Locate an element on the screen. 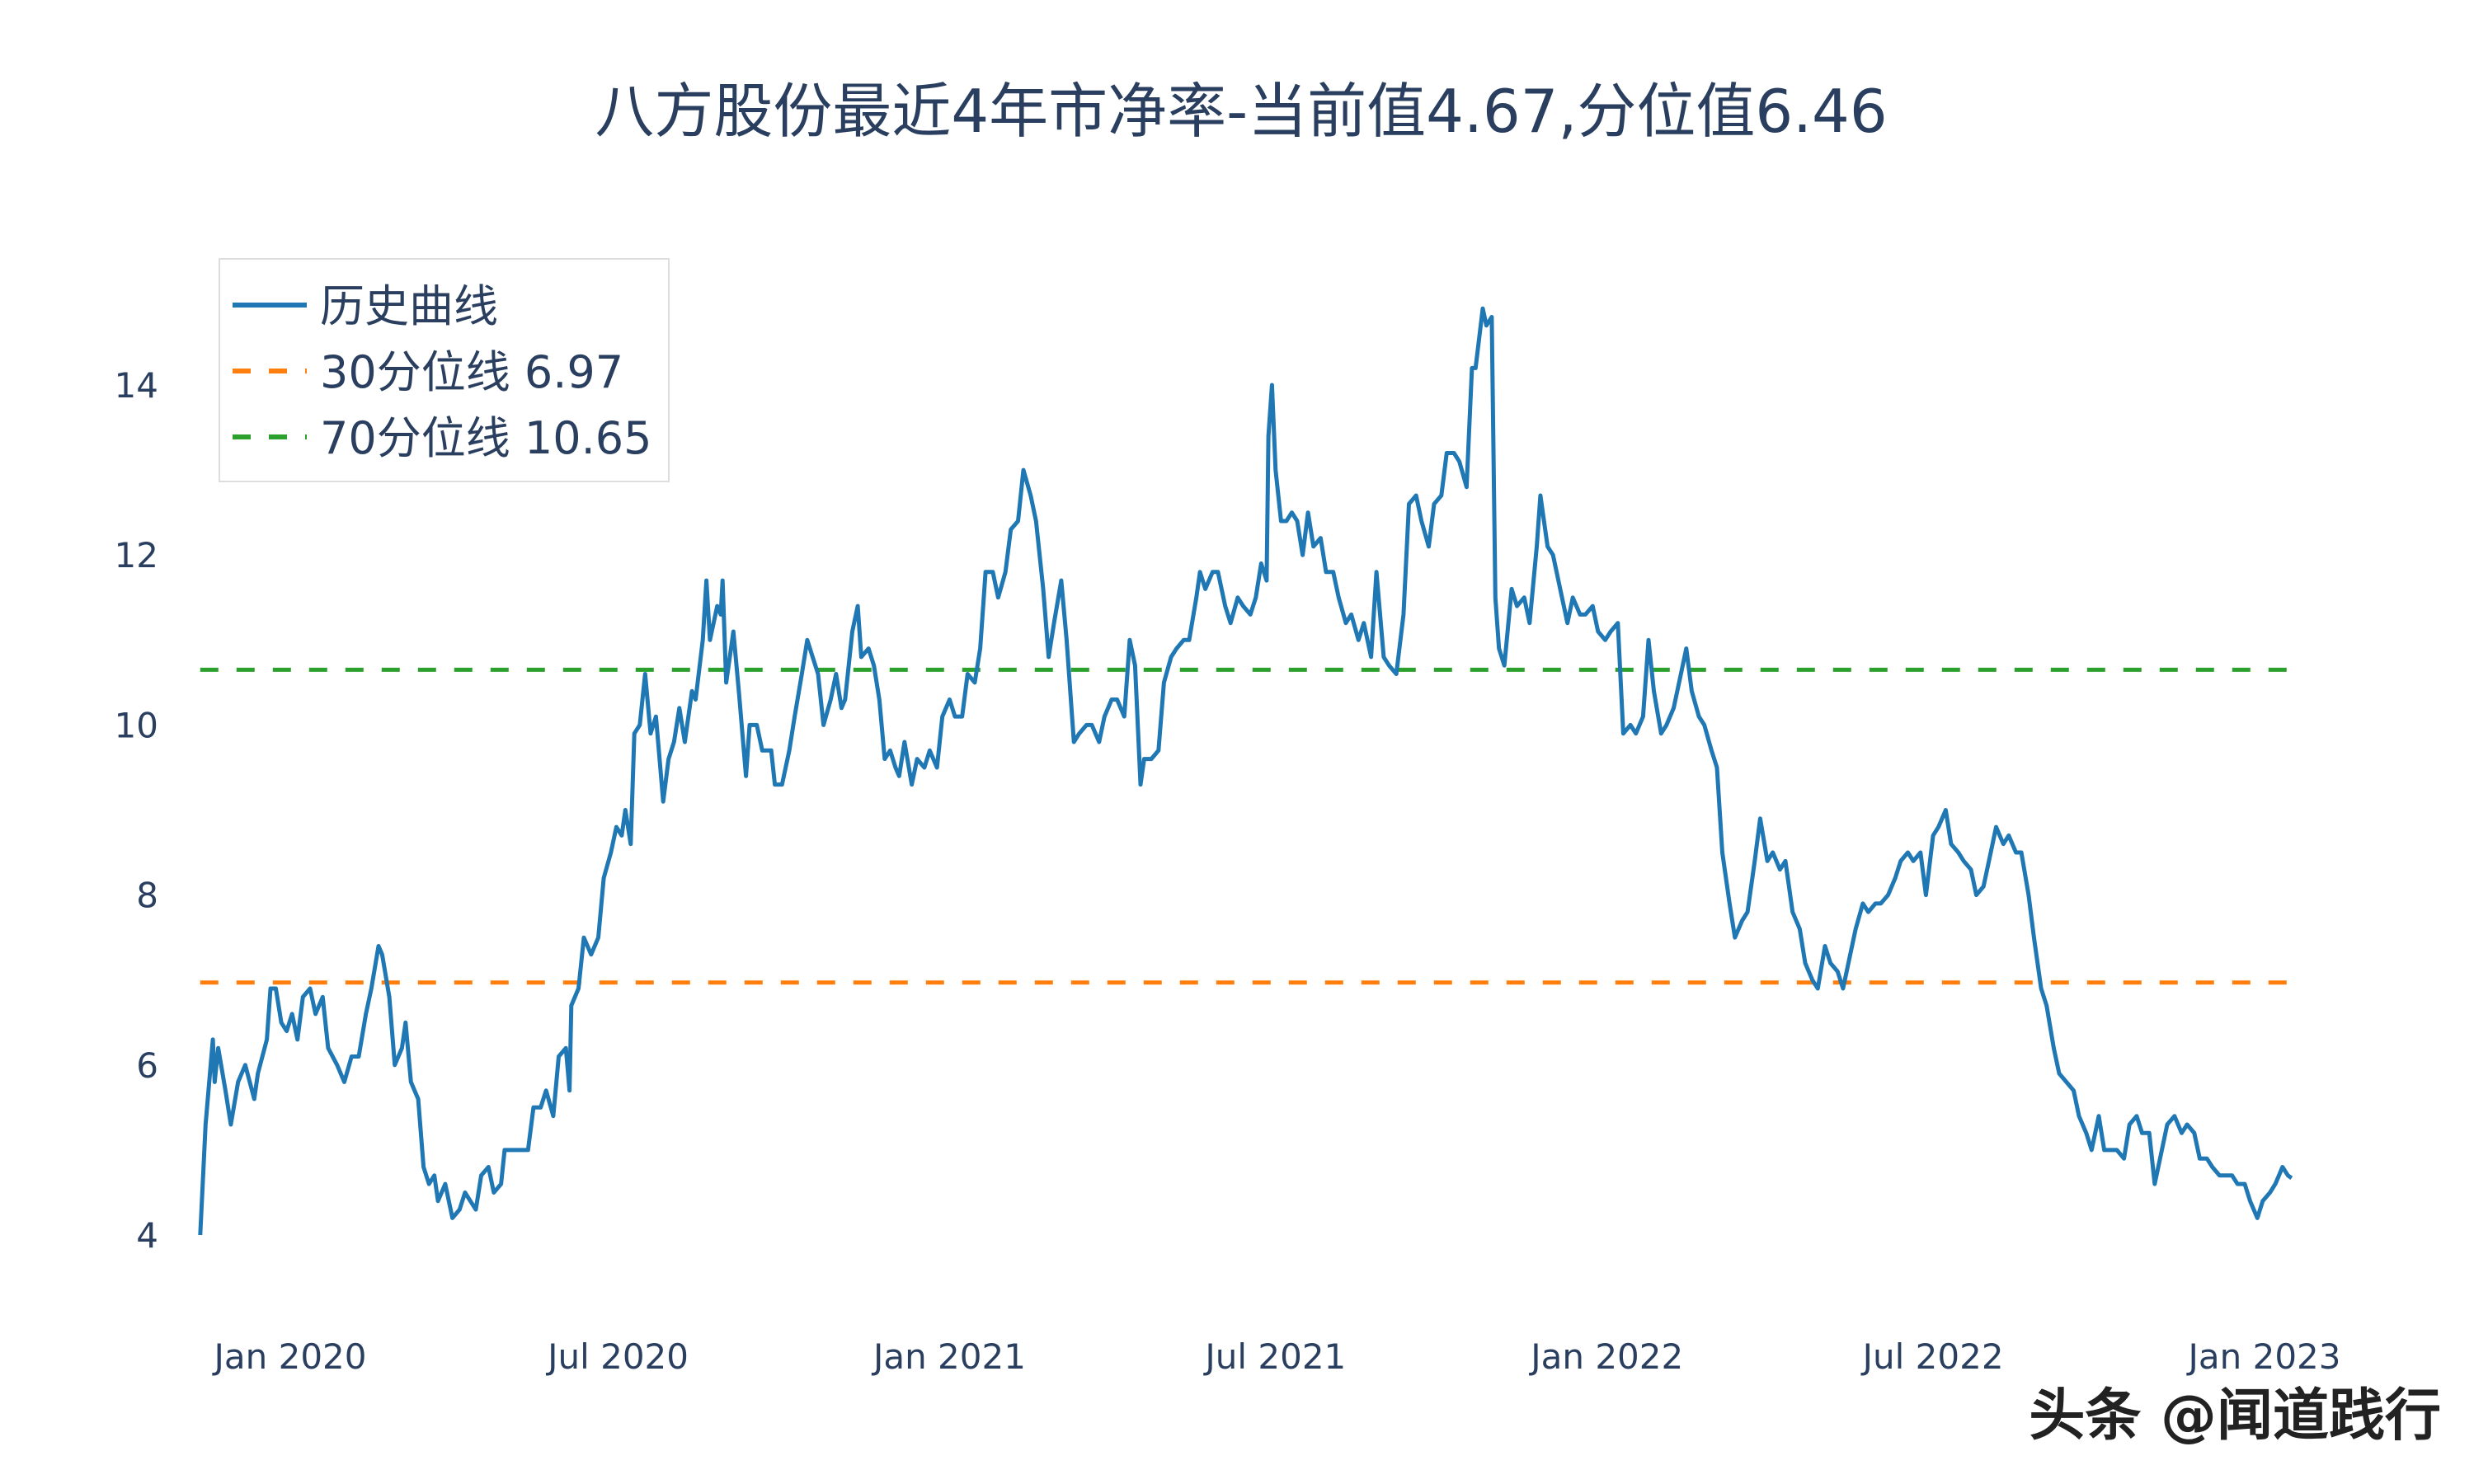 This screenshot has width=2474, height=1484. watermark: 头条 @闻道践行 is located at coordinates (2235, 1416).